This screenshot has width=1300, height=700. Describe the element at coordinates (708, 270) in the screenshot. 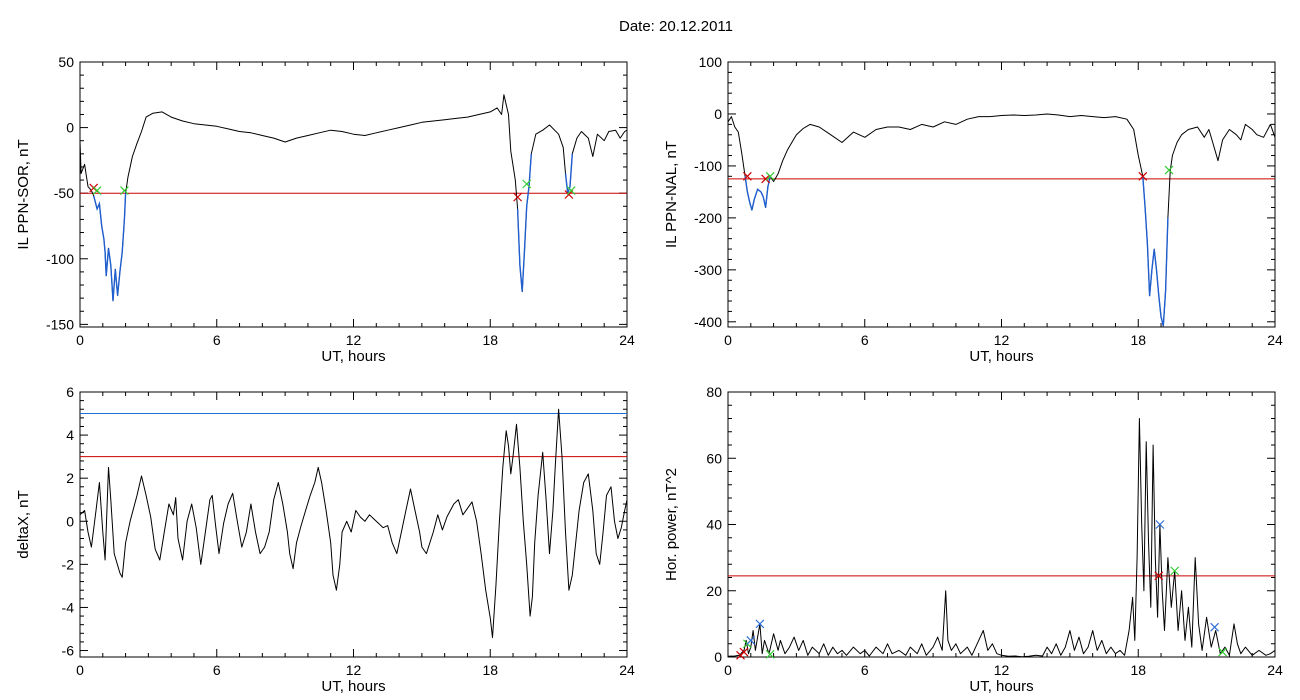

I see `y-tick-label: -300` at that location.